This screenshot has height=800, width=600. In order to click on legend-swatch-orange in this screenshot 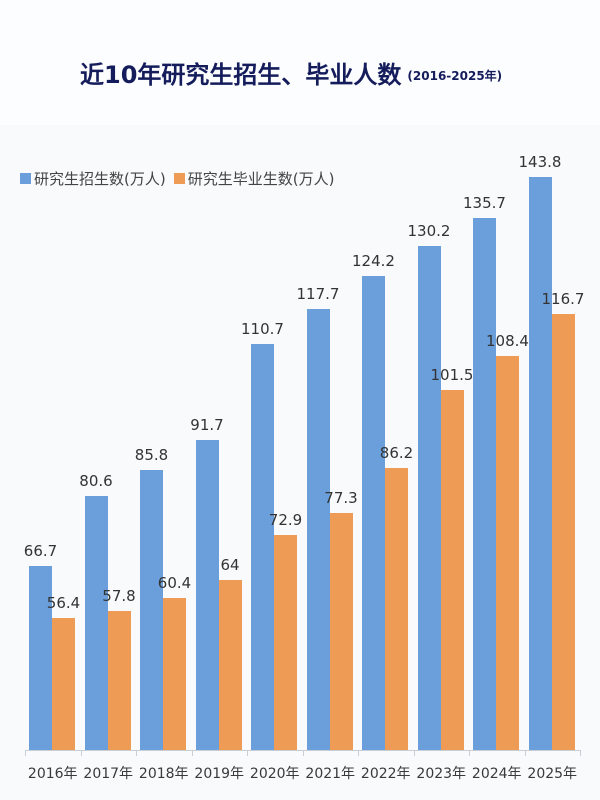, I will do `click(179, 178)`.